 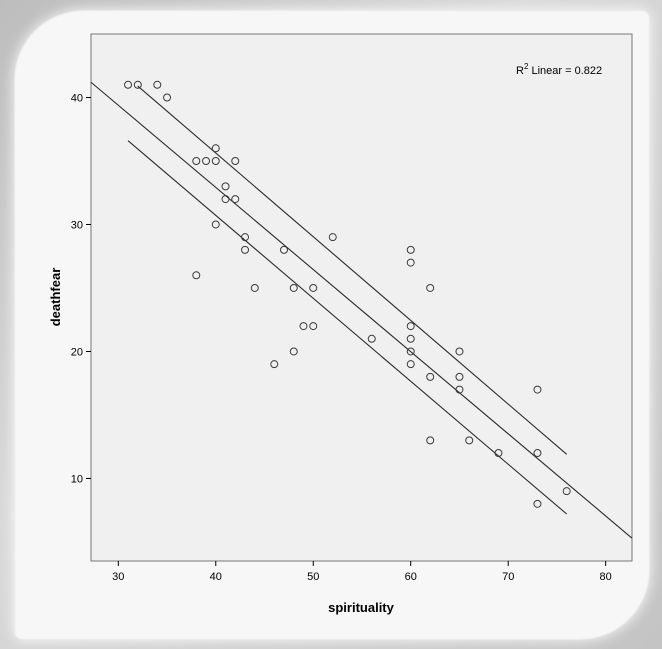 What do you see at coordinates (520, 71) in the screenshot?
I see `r-squared-prefix: R` at bounding box center [520, 71].